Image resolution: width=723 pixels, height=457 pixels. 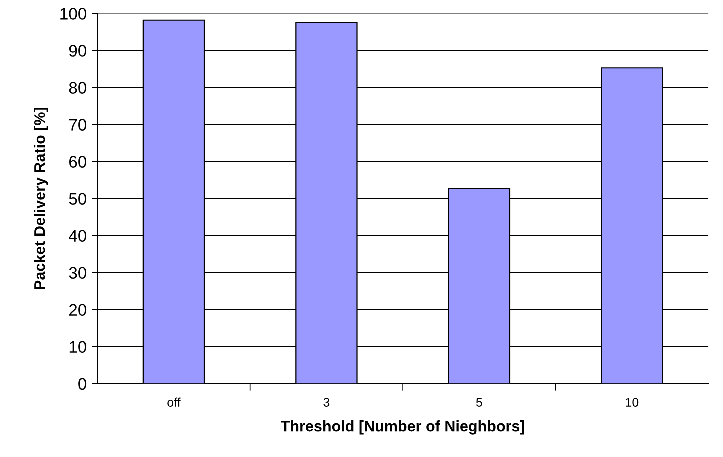 I want to click on x-axis-title: Threshold [Number of Nieghbors], so click(x=402, y=427).